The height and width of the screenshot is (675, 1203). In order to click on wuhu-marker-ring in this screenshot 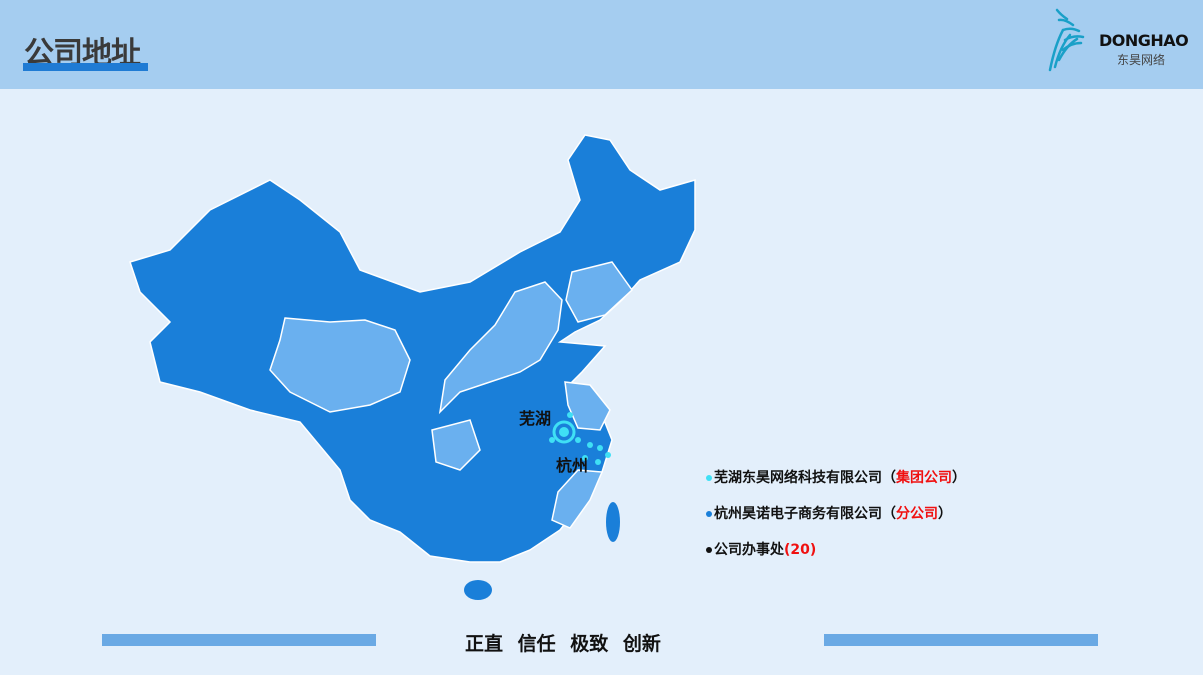, I will do `click(564, 432)`.